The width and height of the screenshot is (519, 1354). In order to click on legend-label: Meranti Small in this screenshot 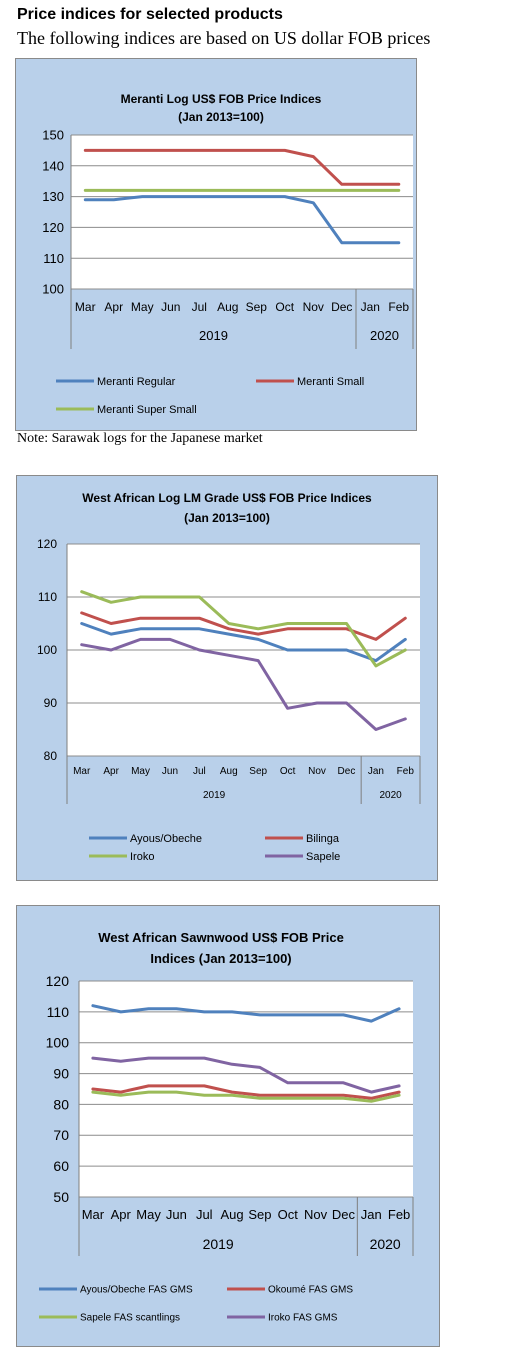, I will do `click(330, 382)`.